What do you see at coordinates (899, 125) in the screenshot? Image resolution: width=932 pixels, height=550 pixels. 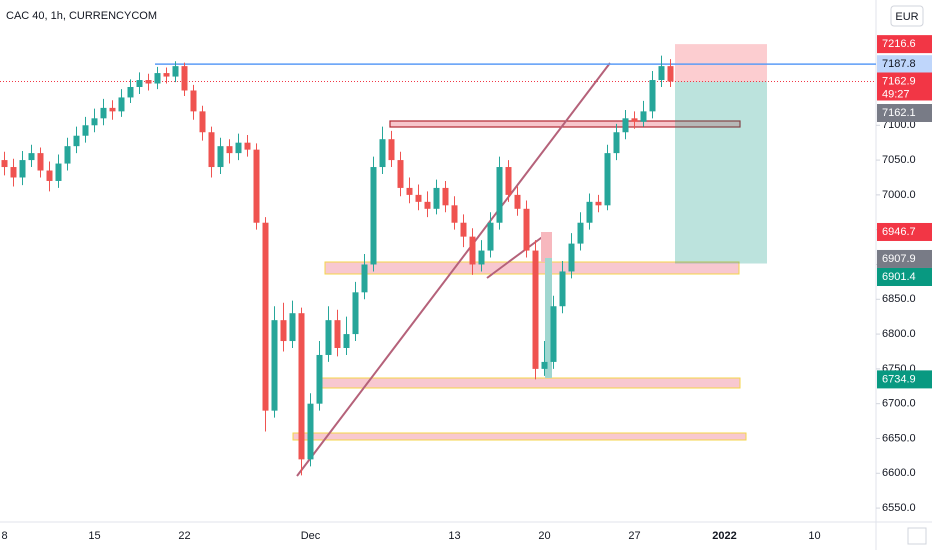 I see `y-tick-label: 7100.0` at bounding box center [899, 125].